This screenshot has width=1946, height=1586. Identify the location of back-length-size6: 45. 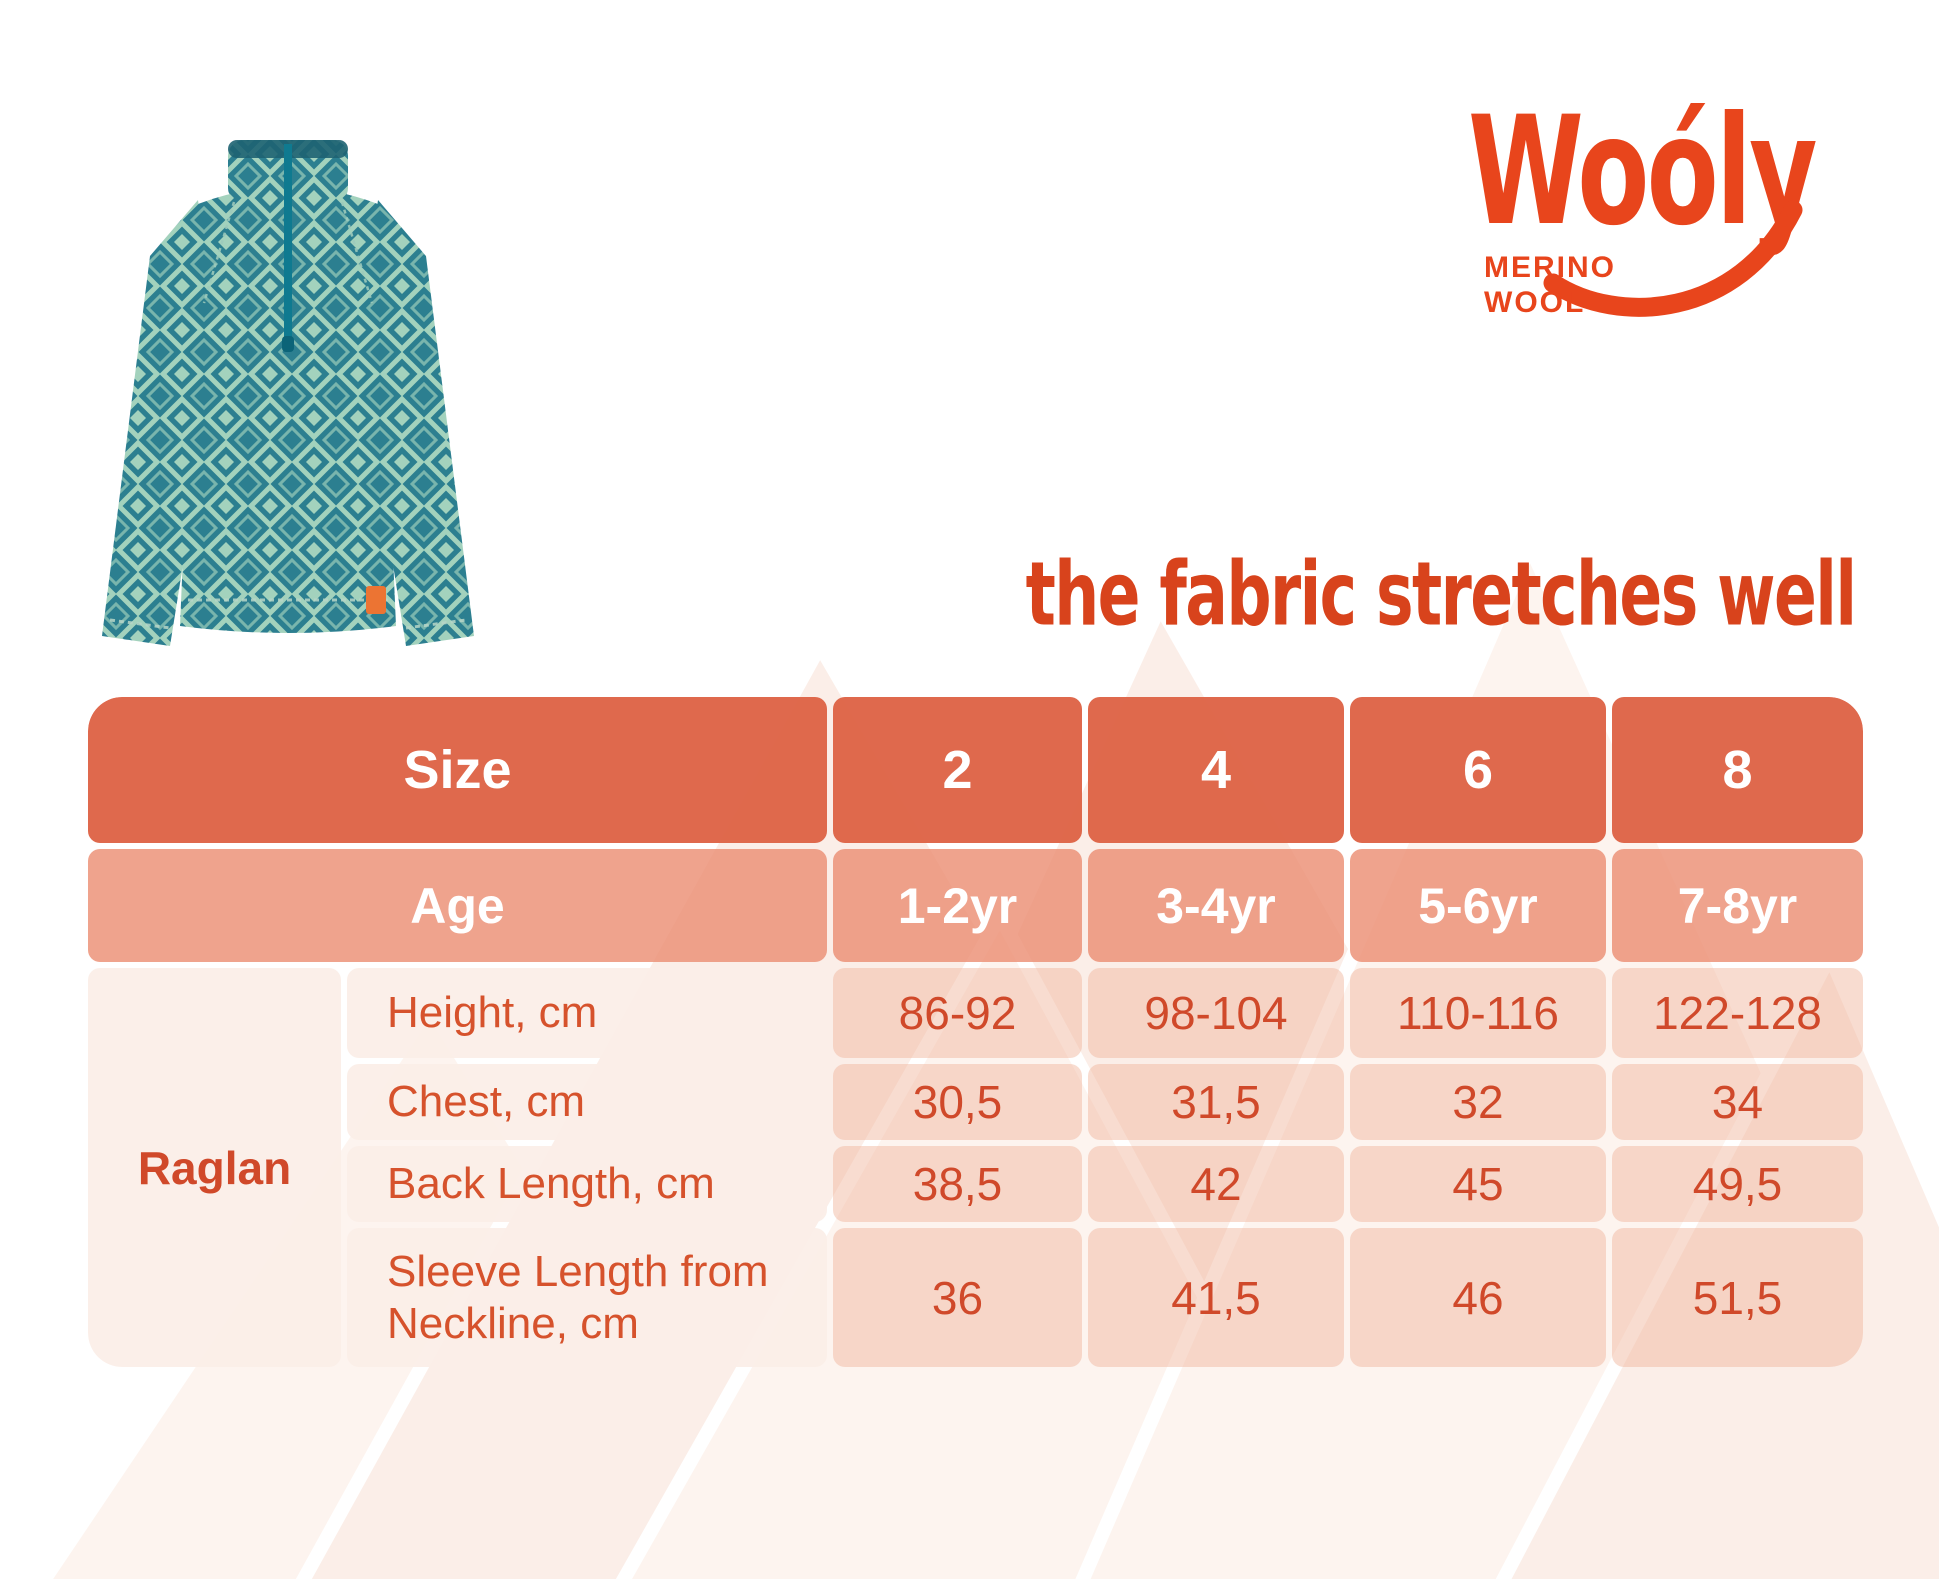
(1478, 1184).